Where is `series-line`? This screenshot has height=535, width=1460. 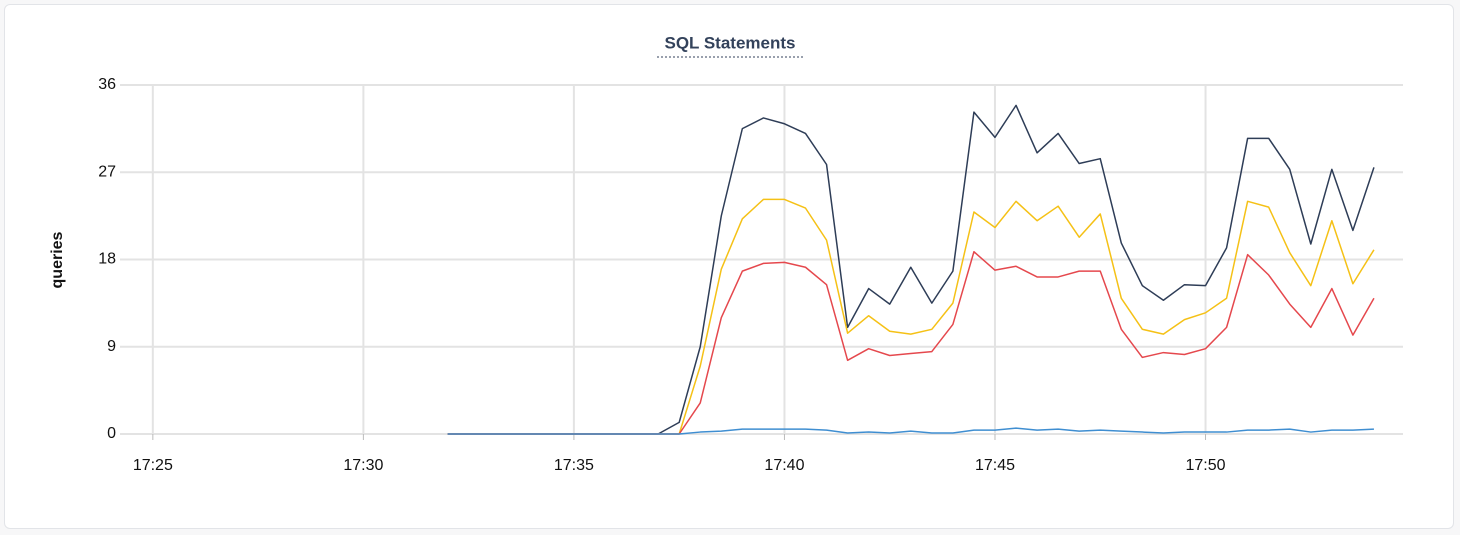 series-line is located at coordinates (910, 431).